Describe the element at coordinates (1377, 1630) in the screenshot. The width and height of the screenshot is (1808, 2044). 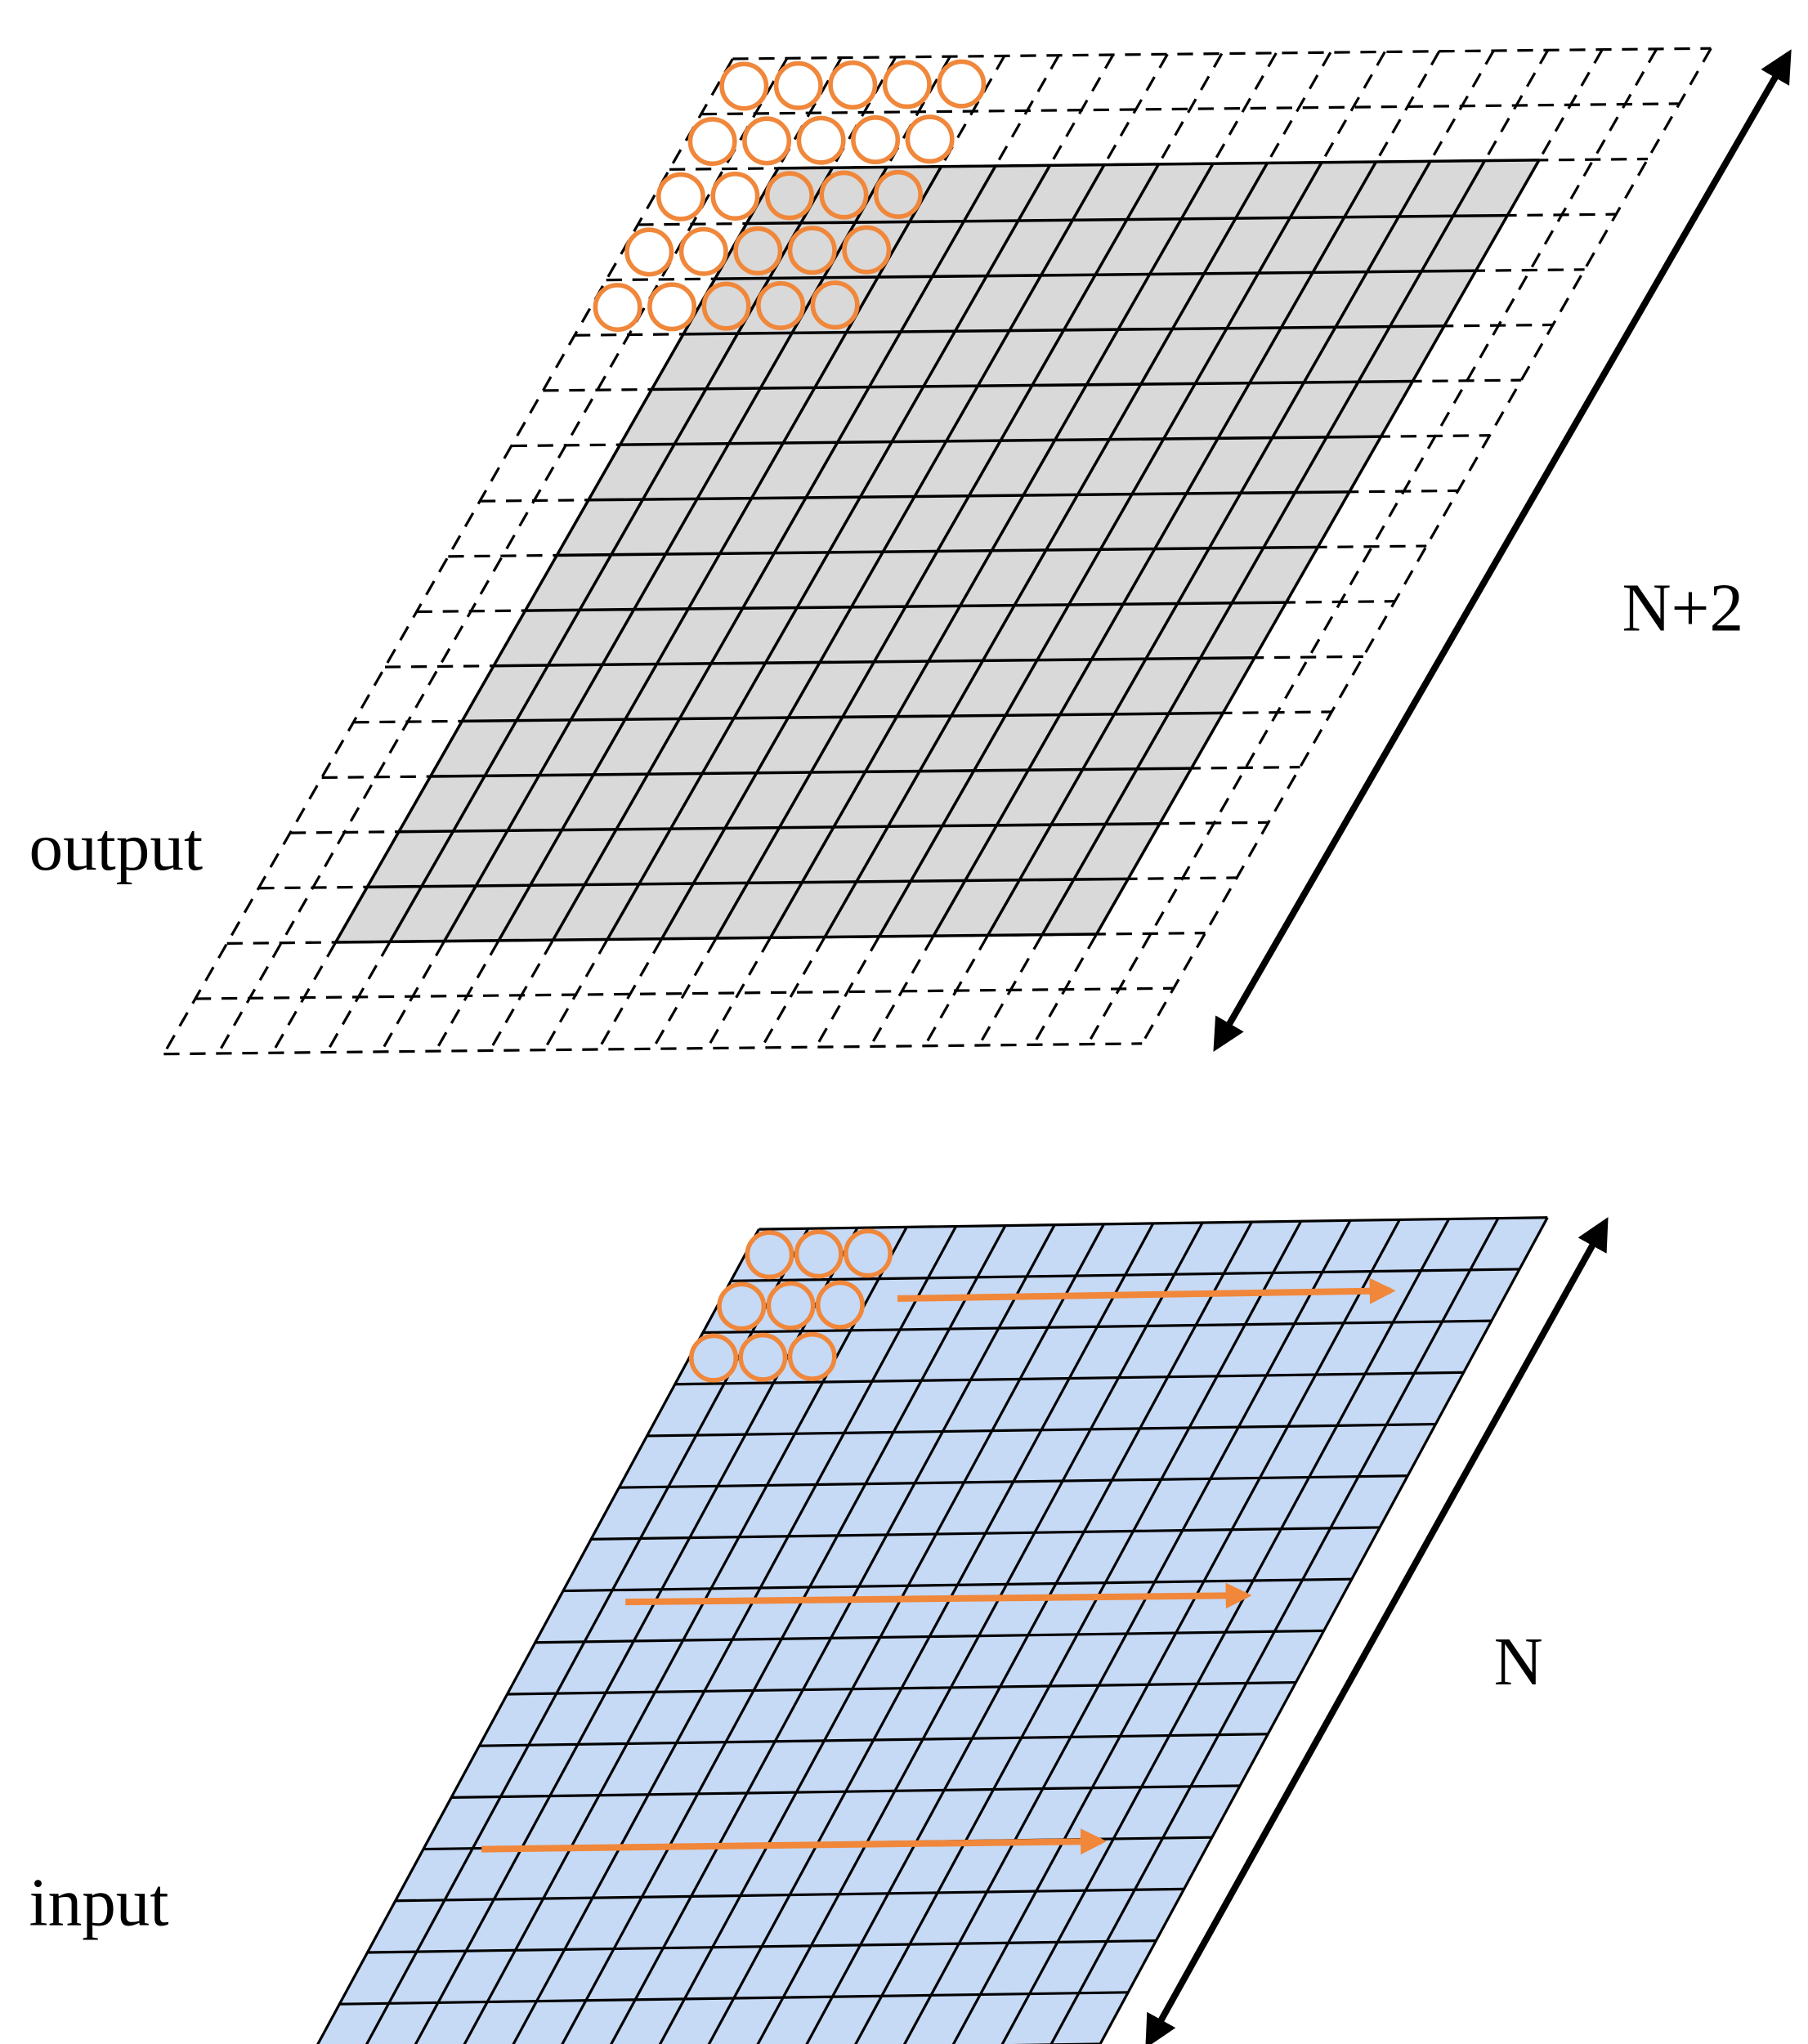
I see `size-arrow` at that location.